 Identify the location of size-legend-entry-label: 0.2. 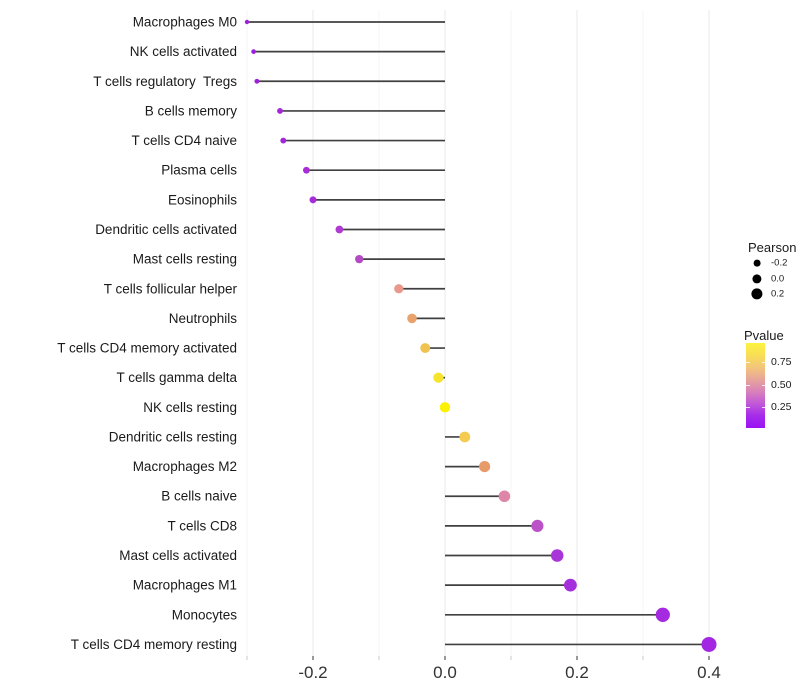
(778, 294).